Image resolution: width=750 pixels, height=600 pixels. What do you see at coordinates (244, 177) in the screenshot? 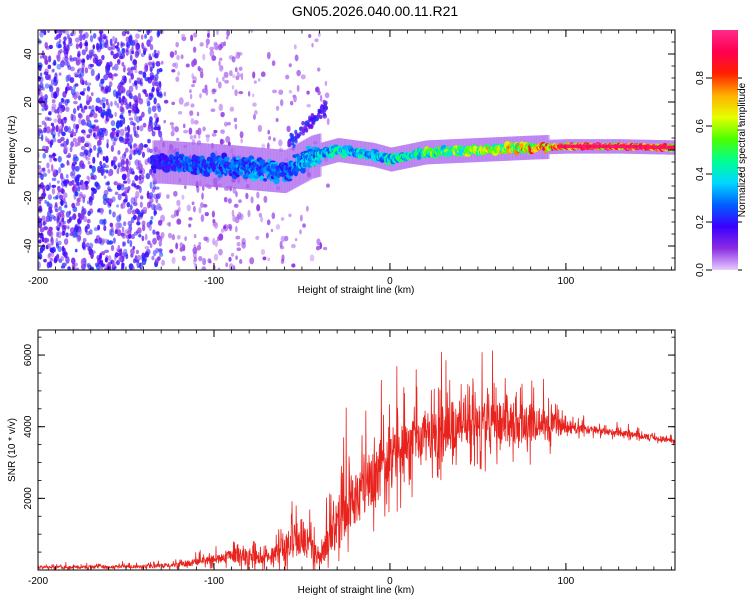
I see `spectrogram-ridge-cell` at bounding box center [244, 177].